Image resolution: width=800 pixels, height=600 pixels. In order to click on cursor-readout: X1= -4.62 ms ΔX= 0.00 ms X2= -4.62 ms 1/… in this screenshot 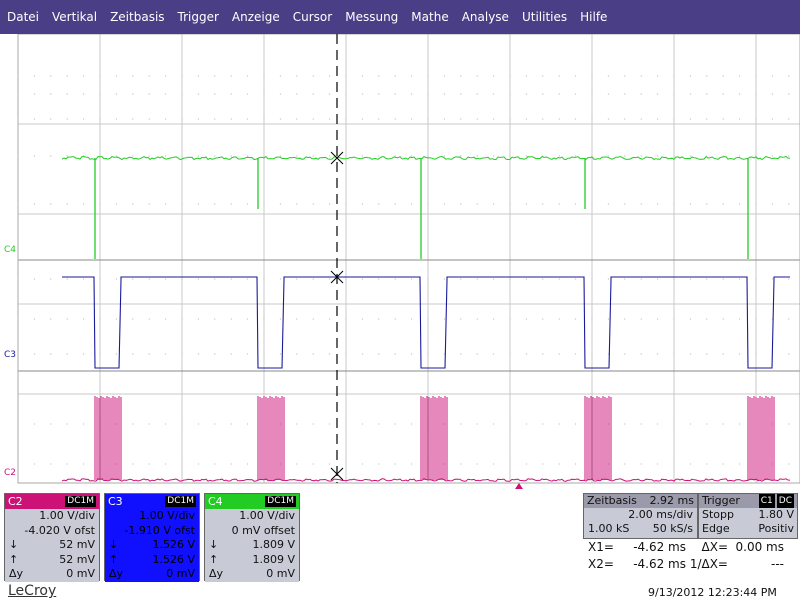, I will do `click(693, 556)`.